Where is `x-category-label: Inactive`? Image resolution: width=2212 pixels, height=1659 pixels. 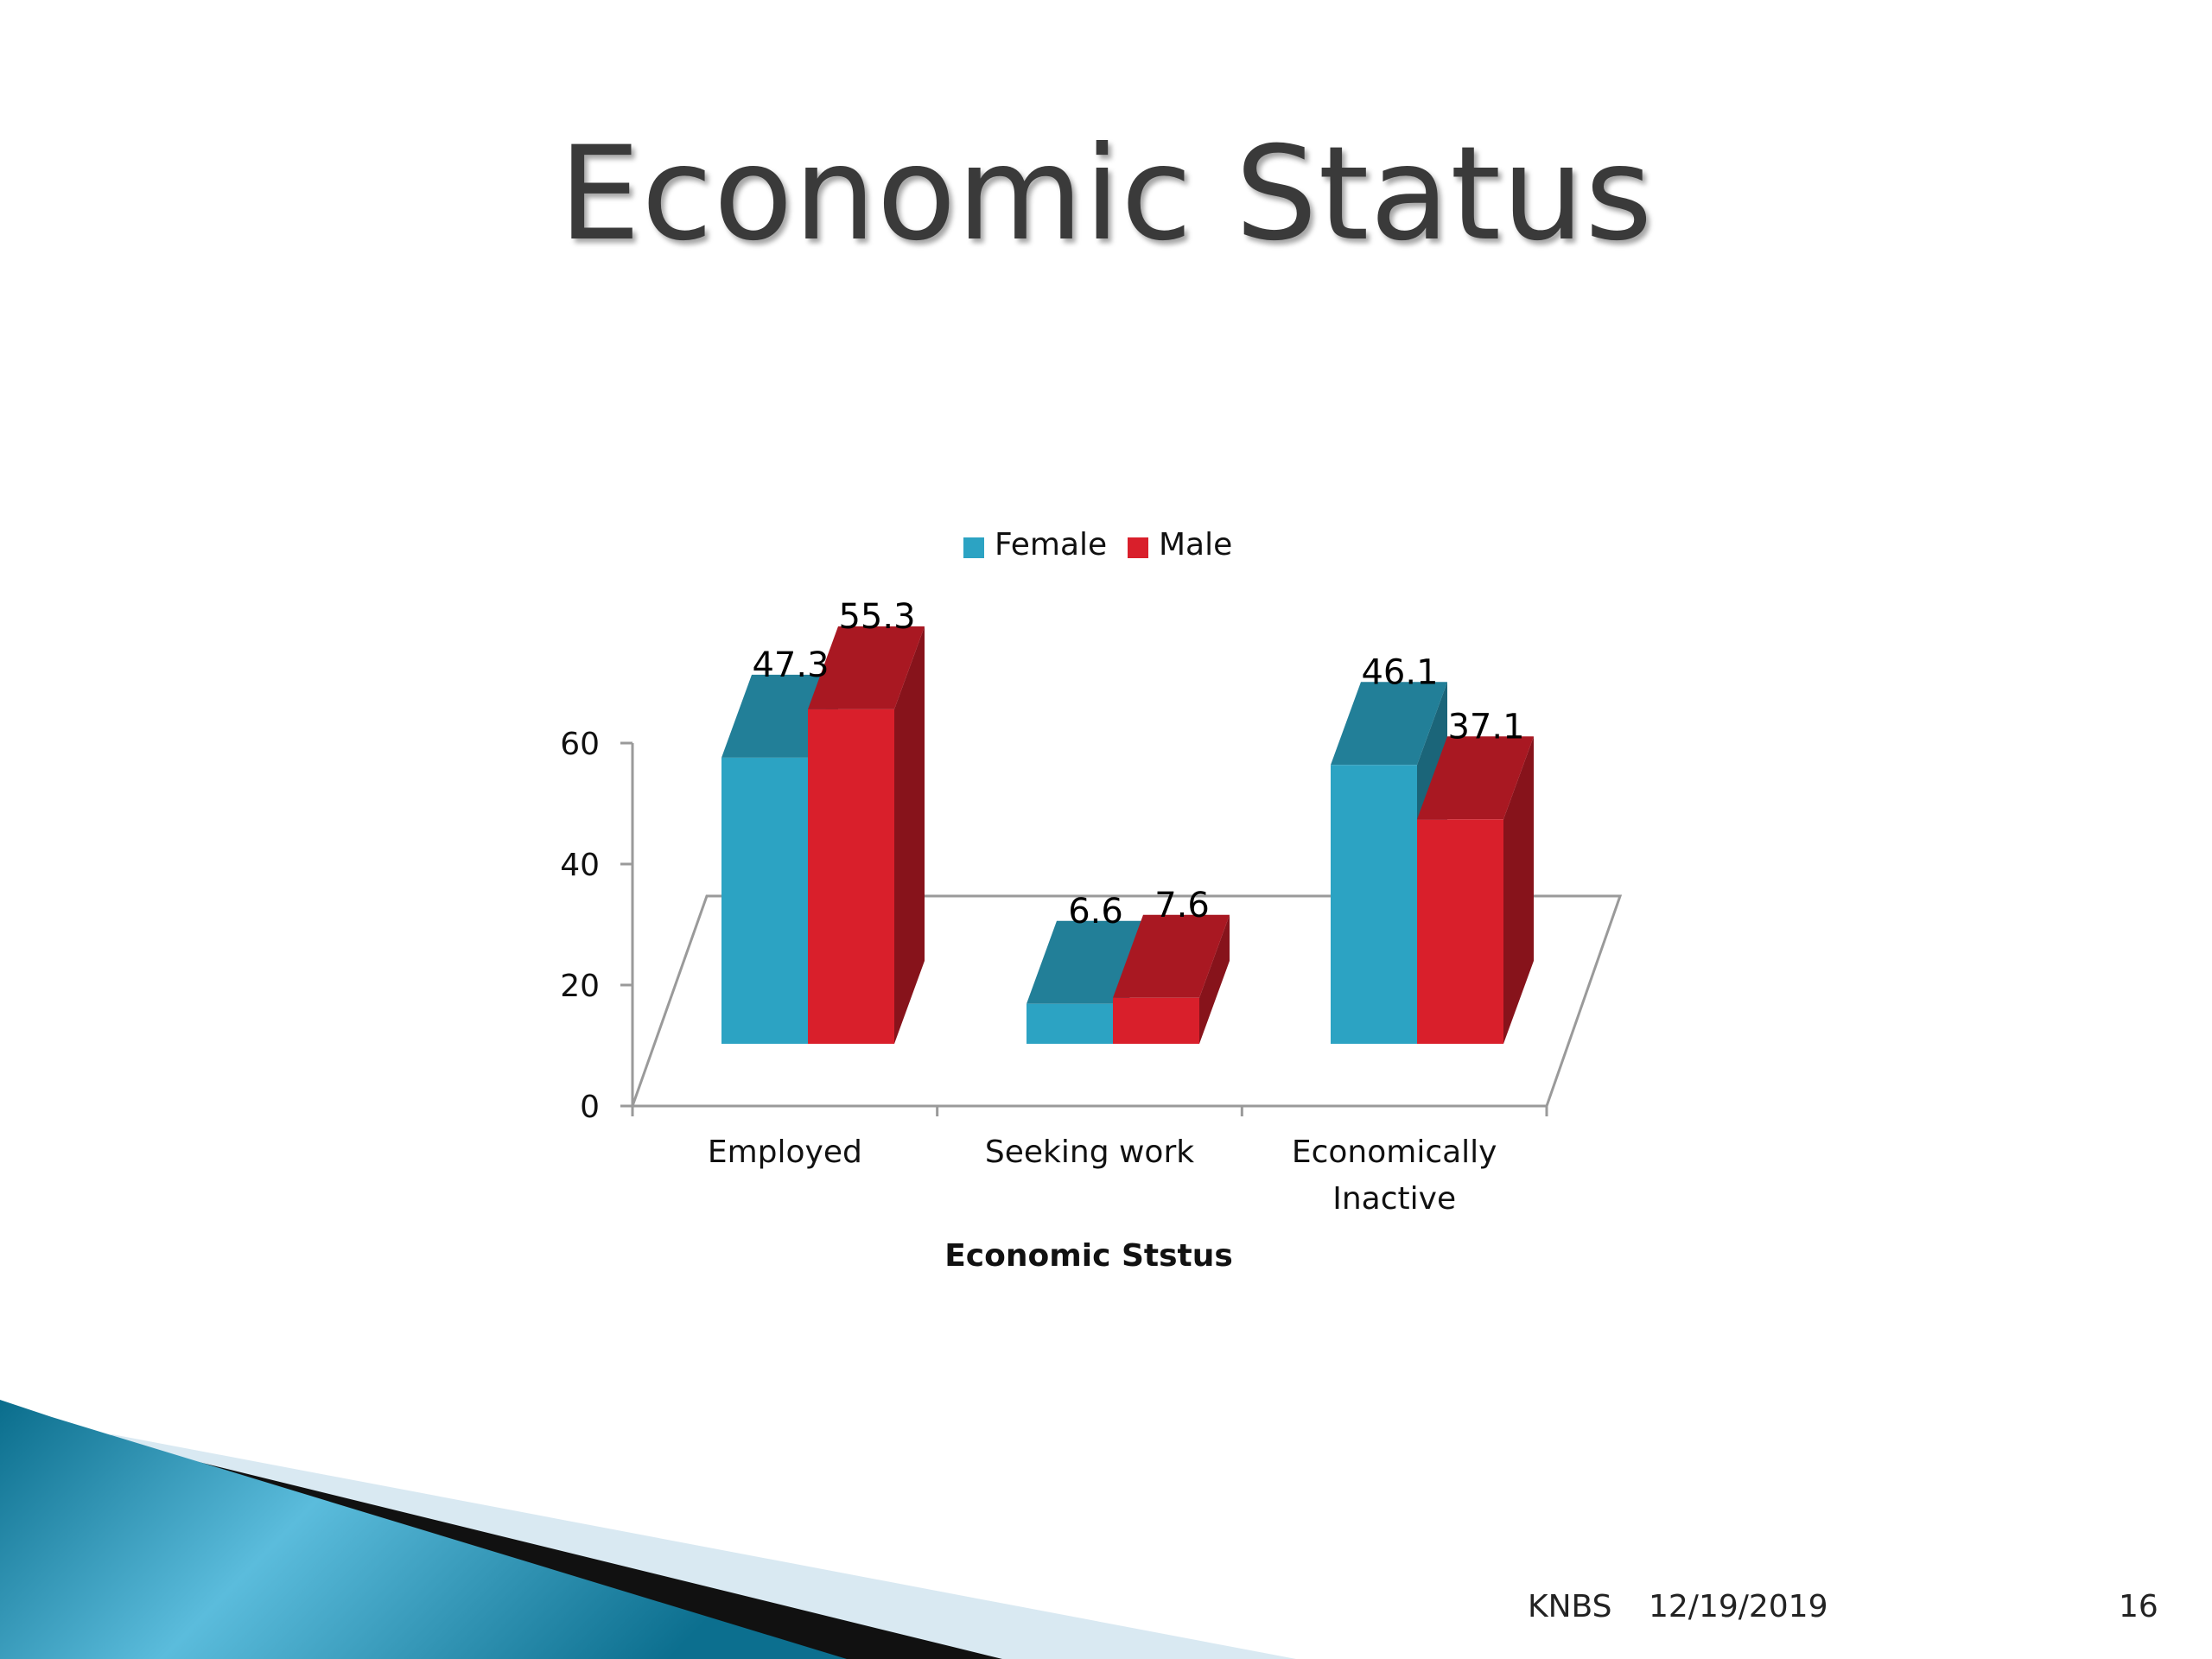
x-category-label: Inactive is located at coordinates (1394, 1199).